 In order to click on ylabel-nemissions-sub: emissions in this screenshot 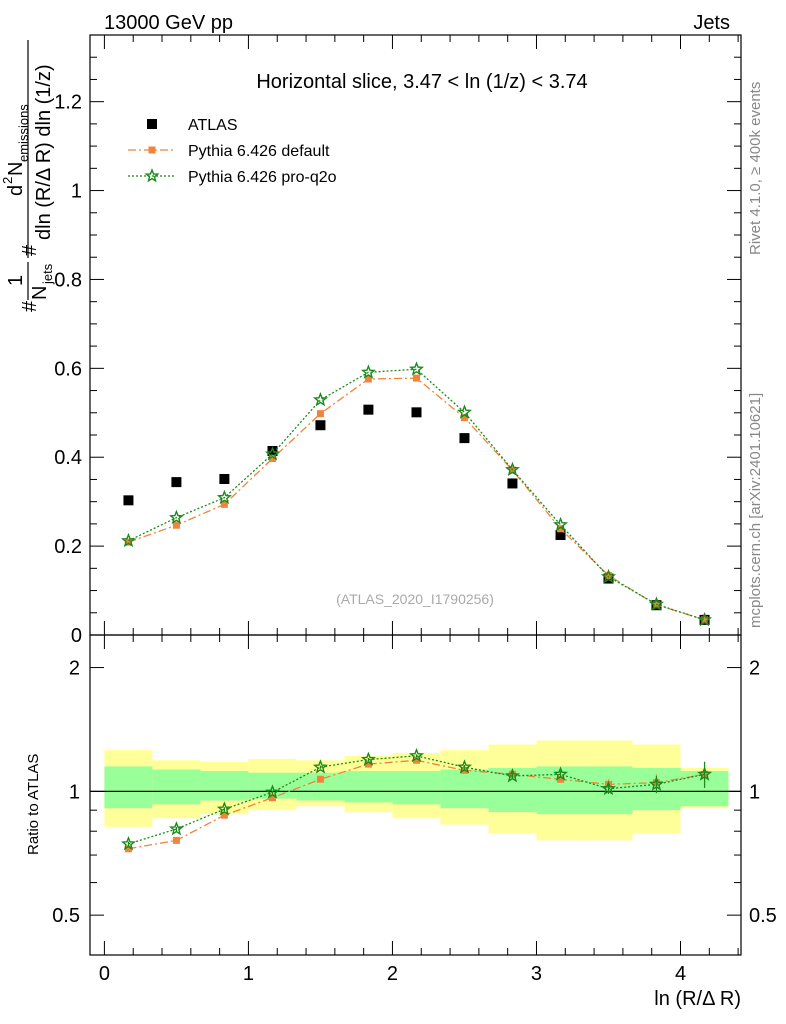, I will do `click(23, 133)`.